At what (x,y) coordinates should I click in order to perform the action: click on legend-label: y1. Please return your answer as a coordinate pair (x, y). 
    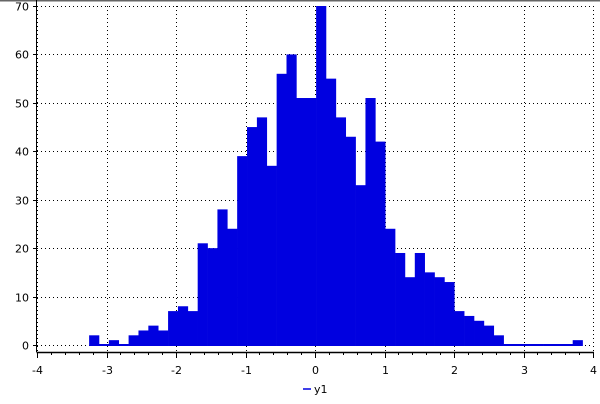
    Looking at the image, I should click on (321, 389).